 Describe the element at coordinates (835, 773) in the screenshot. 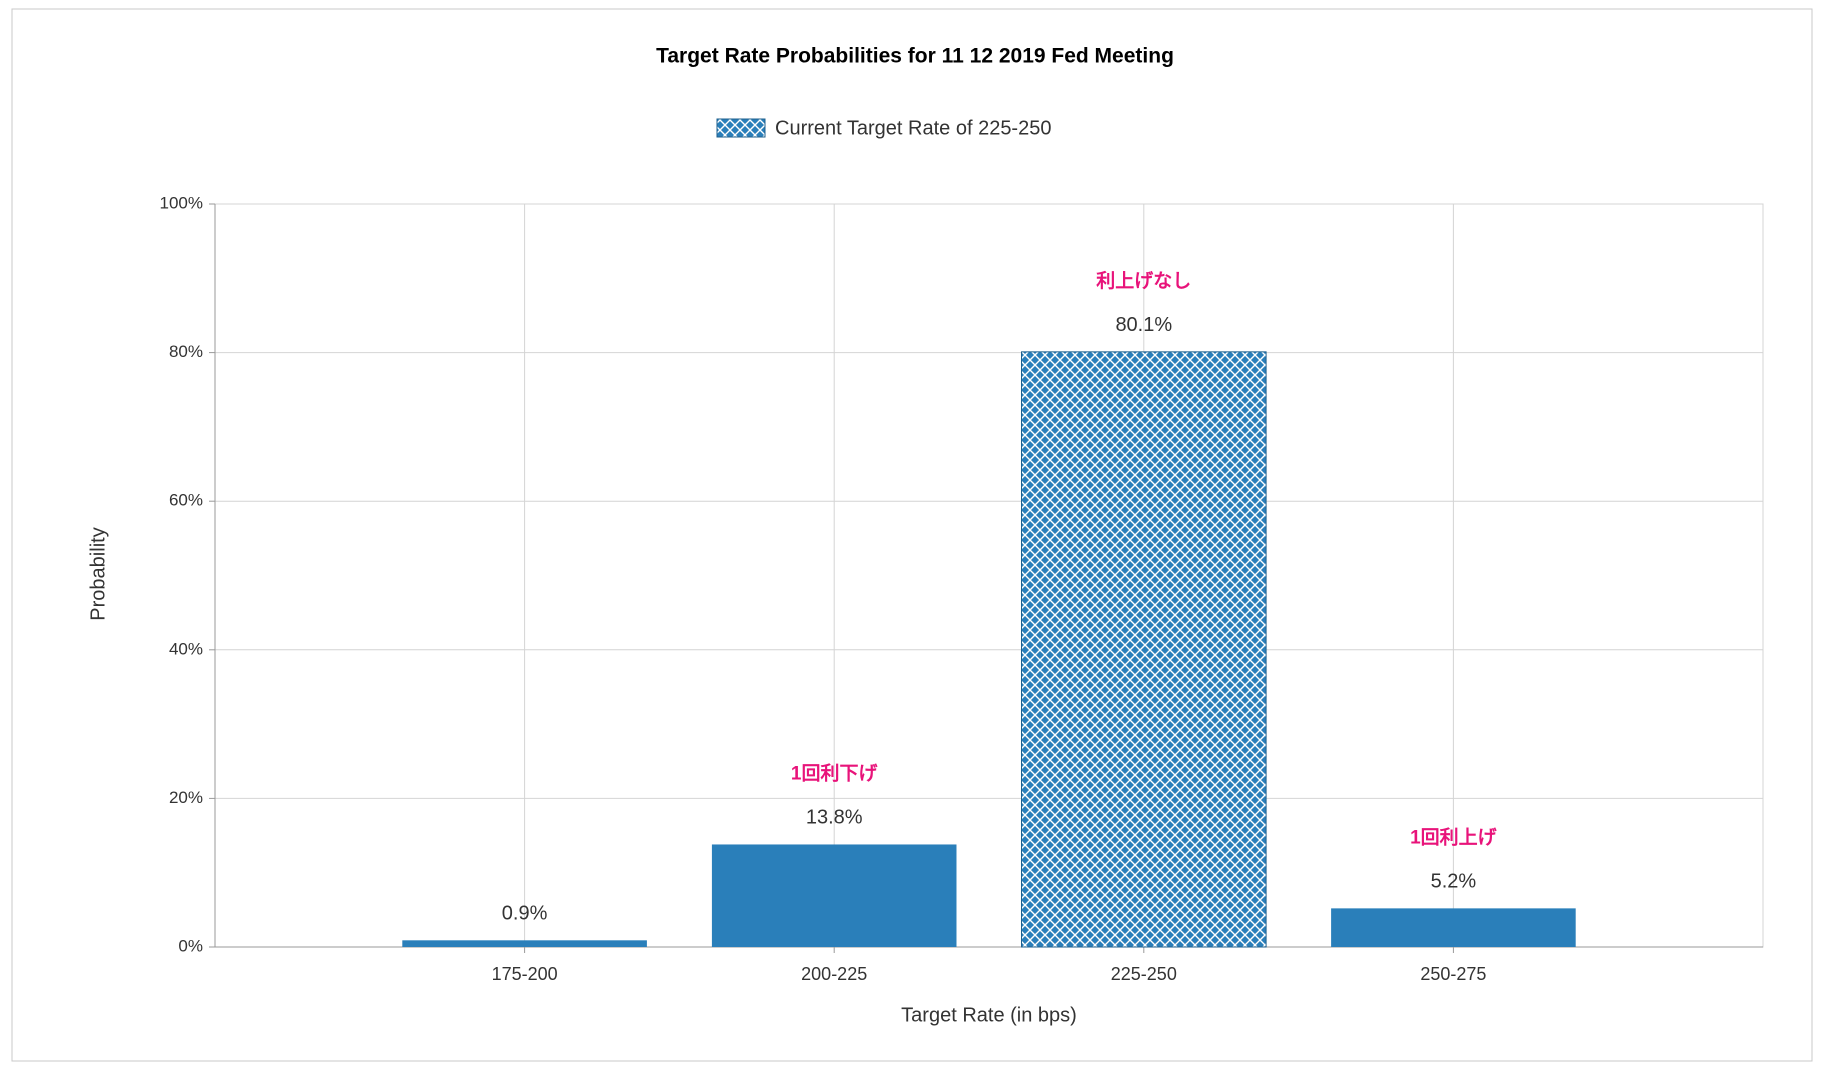

I see `annotation: 1回利下げ` at that location.